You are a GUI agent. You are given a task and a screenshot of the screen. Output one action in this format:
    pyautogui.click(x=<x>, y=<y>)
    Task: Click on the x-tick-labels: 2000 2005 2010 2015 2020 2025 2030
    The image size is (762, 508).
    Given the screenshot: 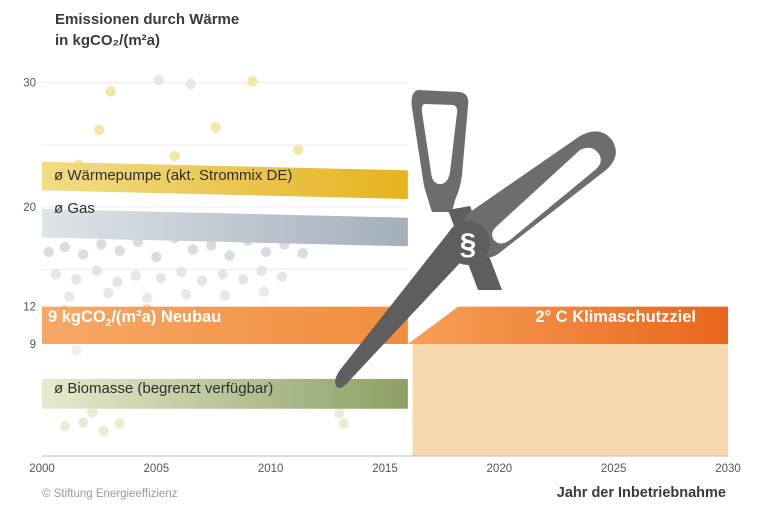 What is the action you would take?
    pyautogui.click(x=385, y=469)
    